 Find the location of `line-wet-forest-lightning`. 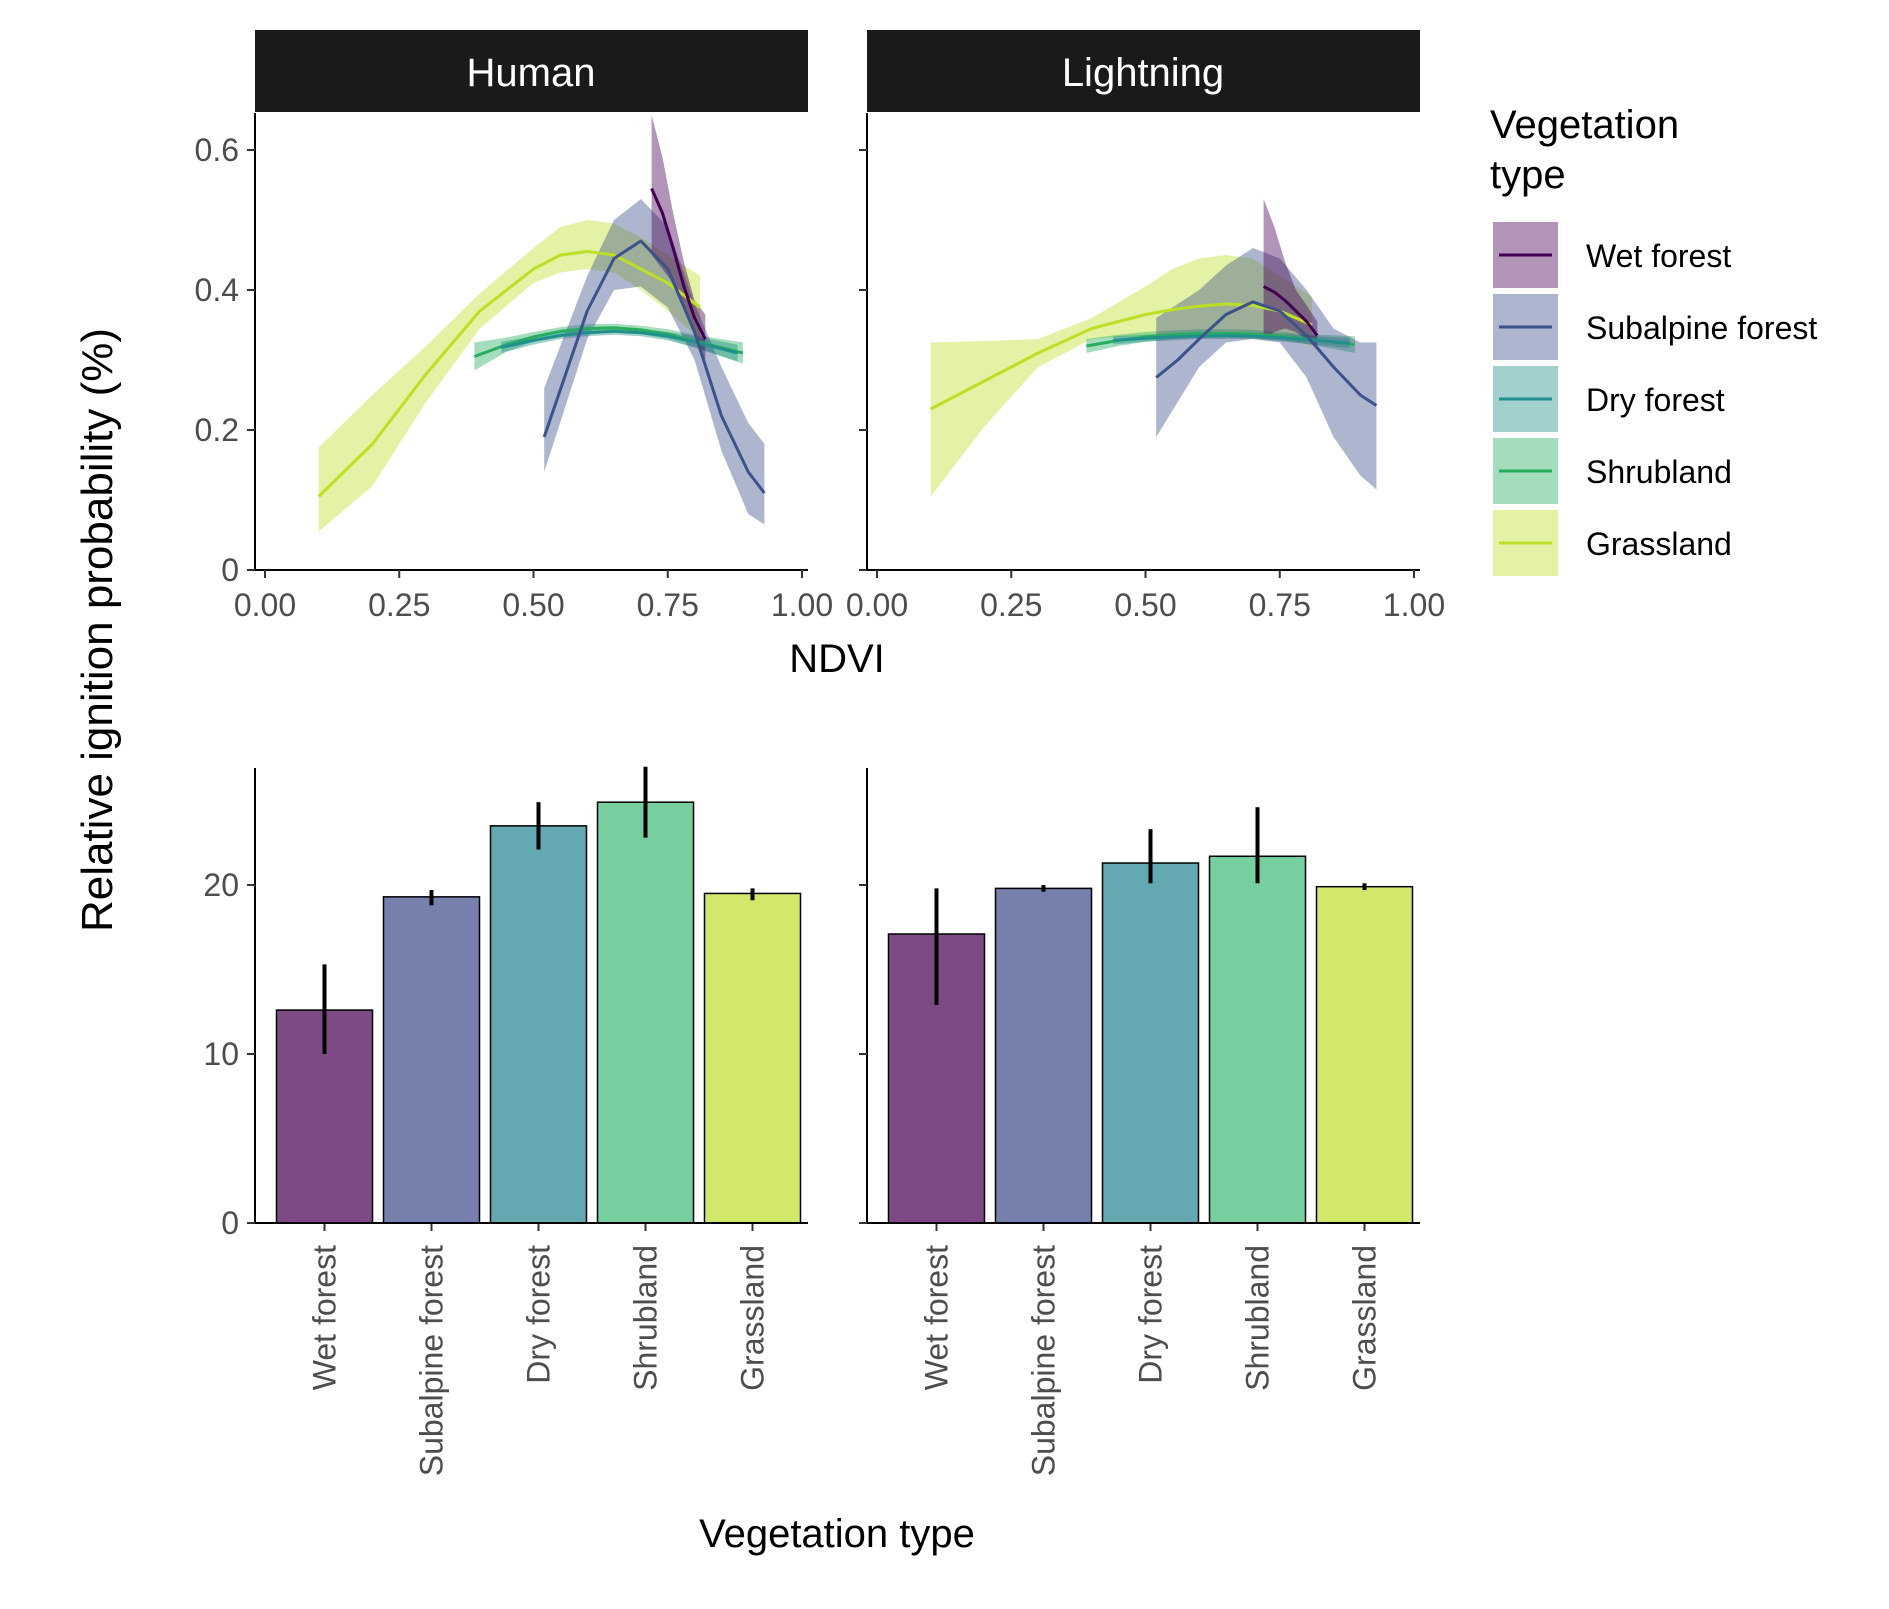

line-wet-forest-lightning is located at coordinates (1290, 311).